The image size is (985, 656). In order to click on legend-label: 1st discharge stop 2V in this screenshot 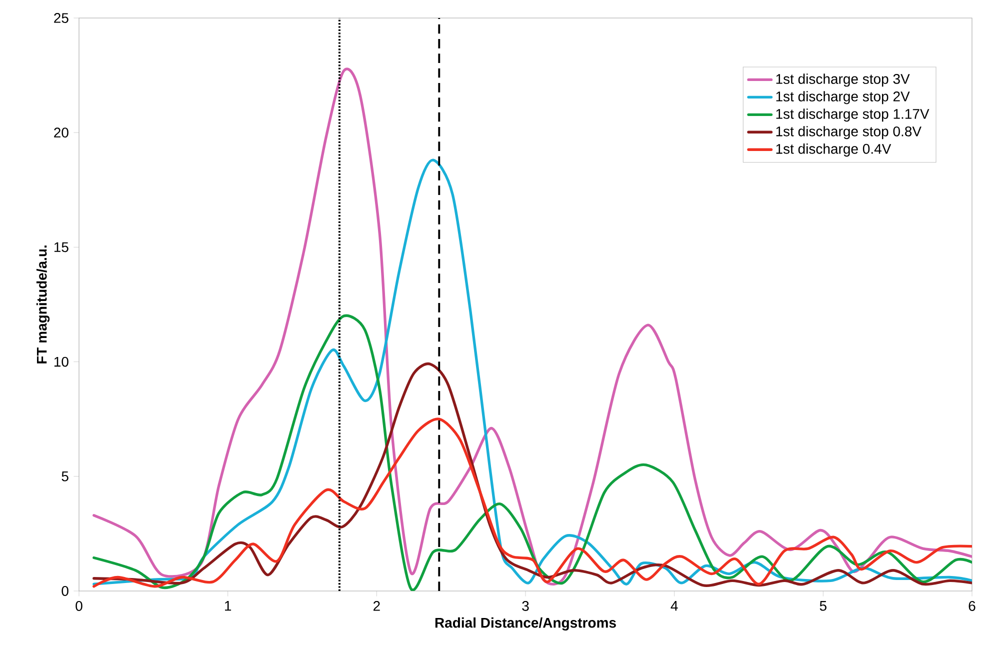, I will do `click(843, 97)`.